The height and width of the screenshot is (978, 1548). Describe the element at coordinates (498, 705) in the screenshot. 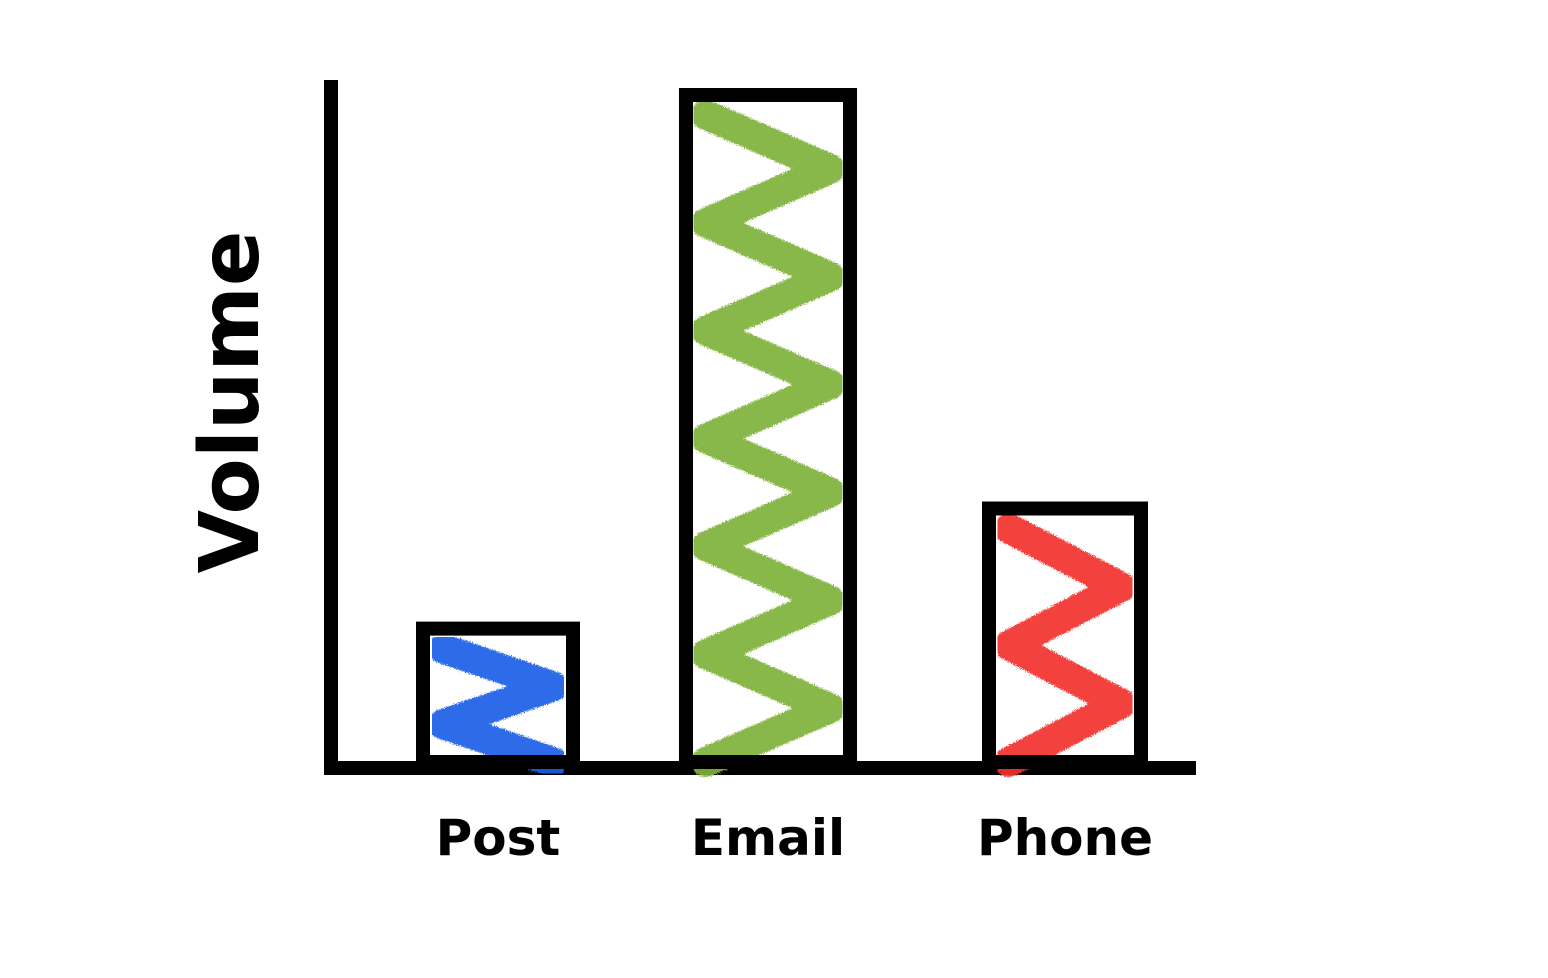

I see `bar-fill-post` at that location.